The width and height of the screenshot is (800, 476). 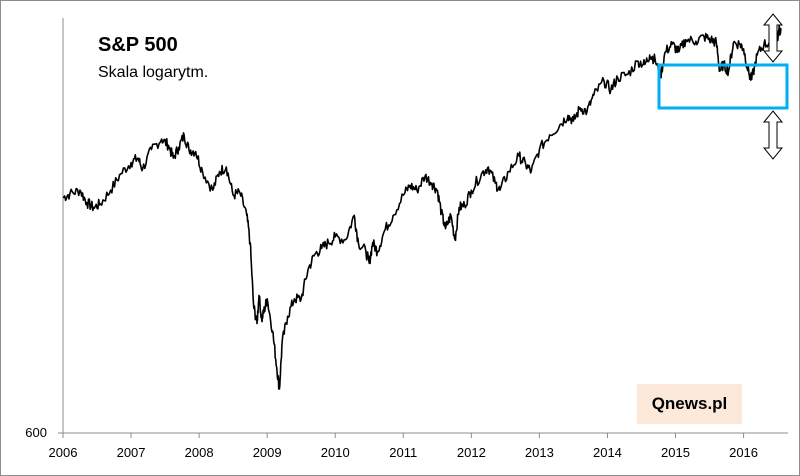 What do you see at coordinates (675, 452) in the screenshot?
I see `x-tick-label-2015: 2015` at bounding box center [675, 452].